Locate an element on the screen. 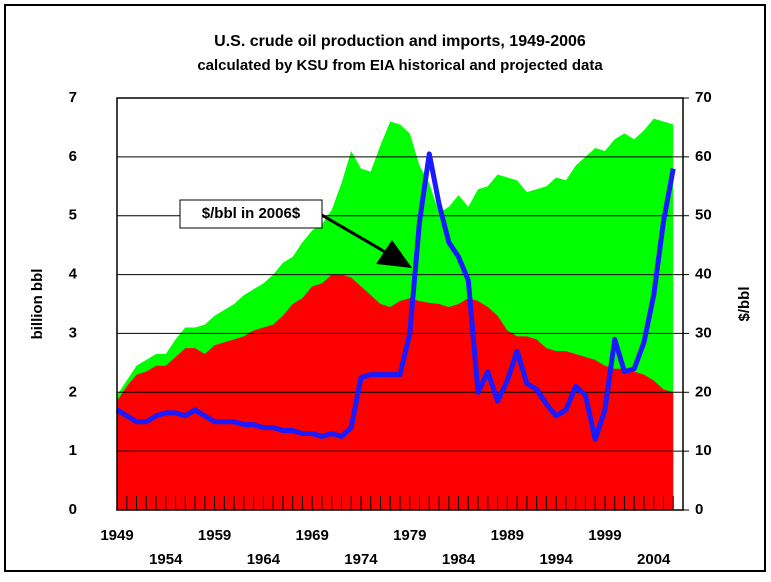  annotation-arrowhead is located at coordinates (394, 254).